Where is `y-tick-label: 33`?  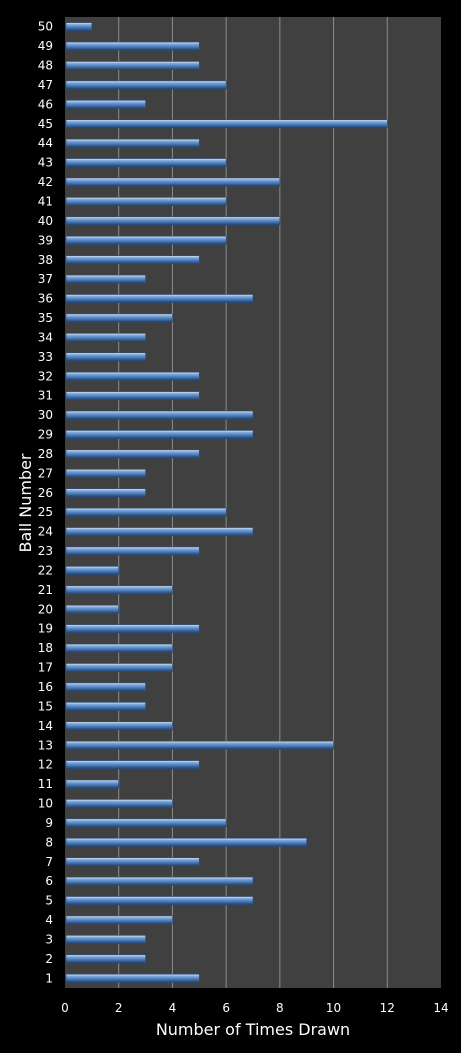
y-tick-label: 33 is located at coordinates (45, 357).